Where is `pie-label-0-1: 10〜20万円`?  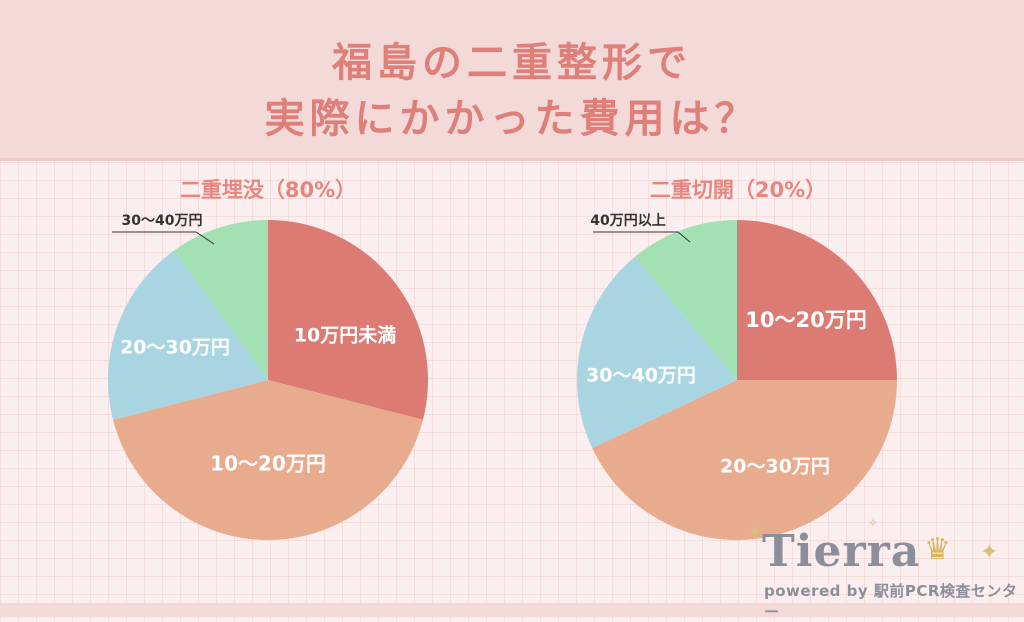
pie-label-0-1: 10〜20万円 is located at coordinates (268, 464).